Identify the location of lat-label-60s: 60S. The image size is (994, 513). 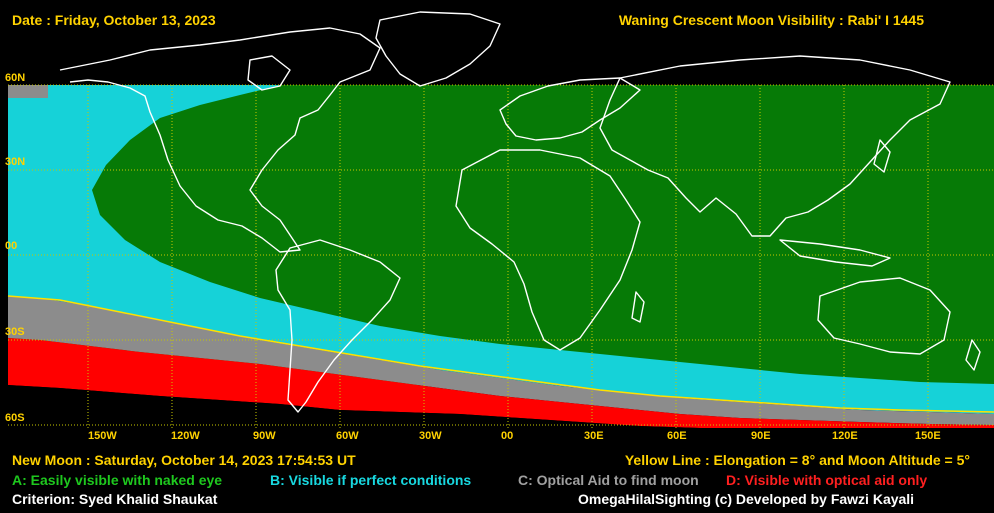
(15, 418).